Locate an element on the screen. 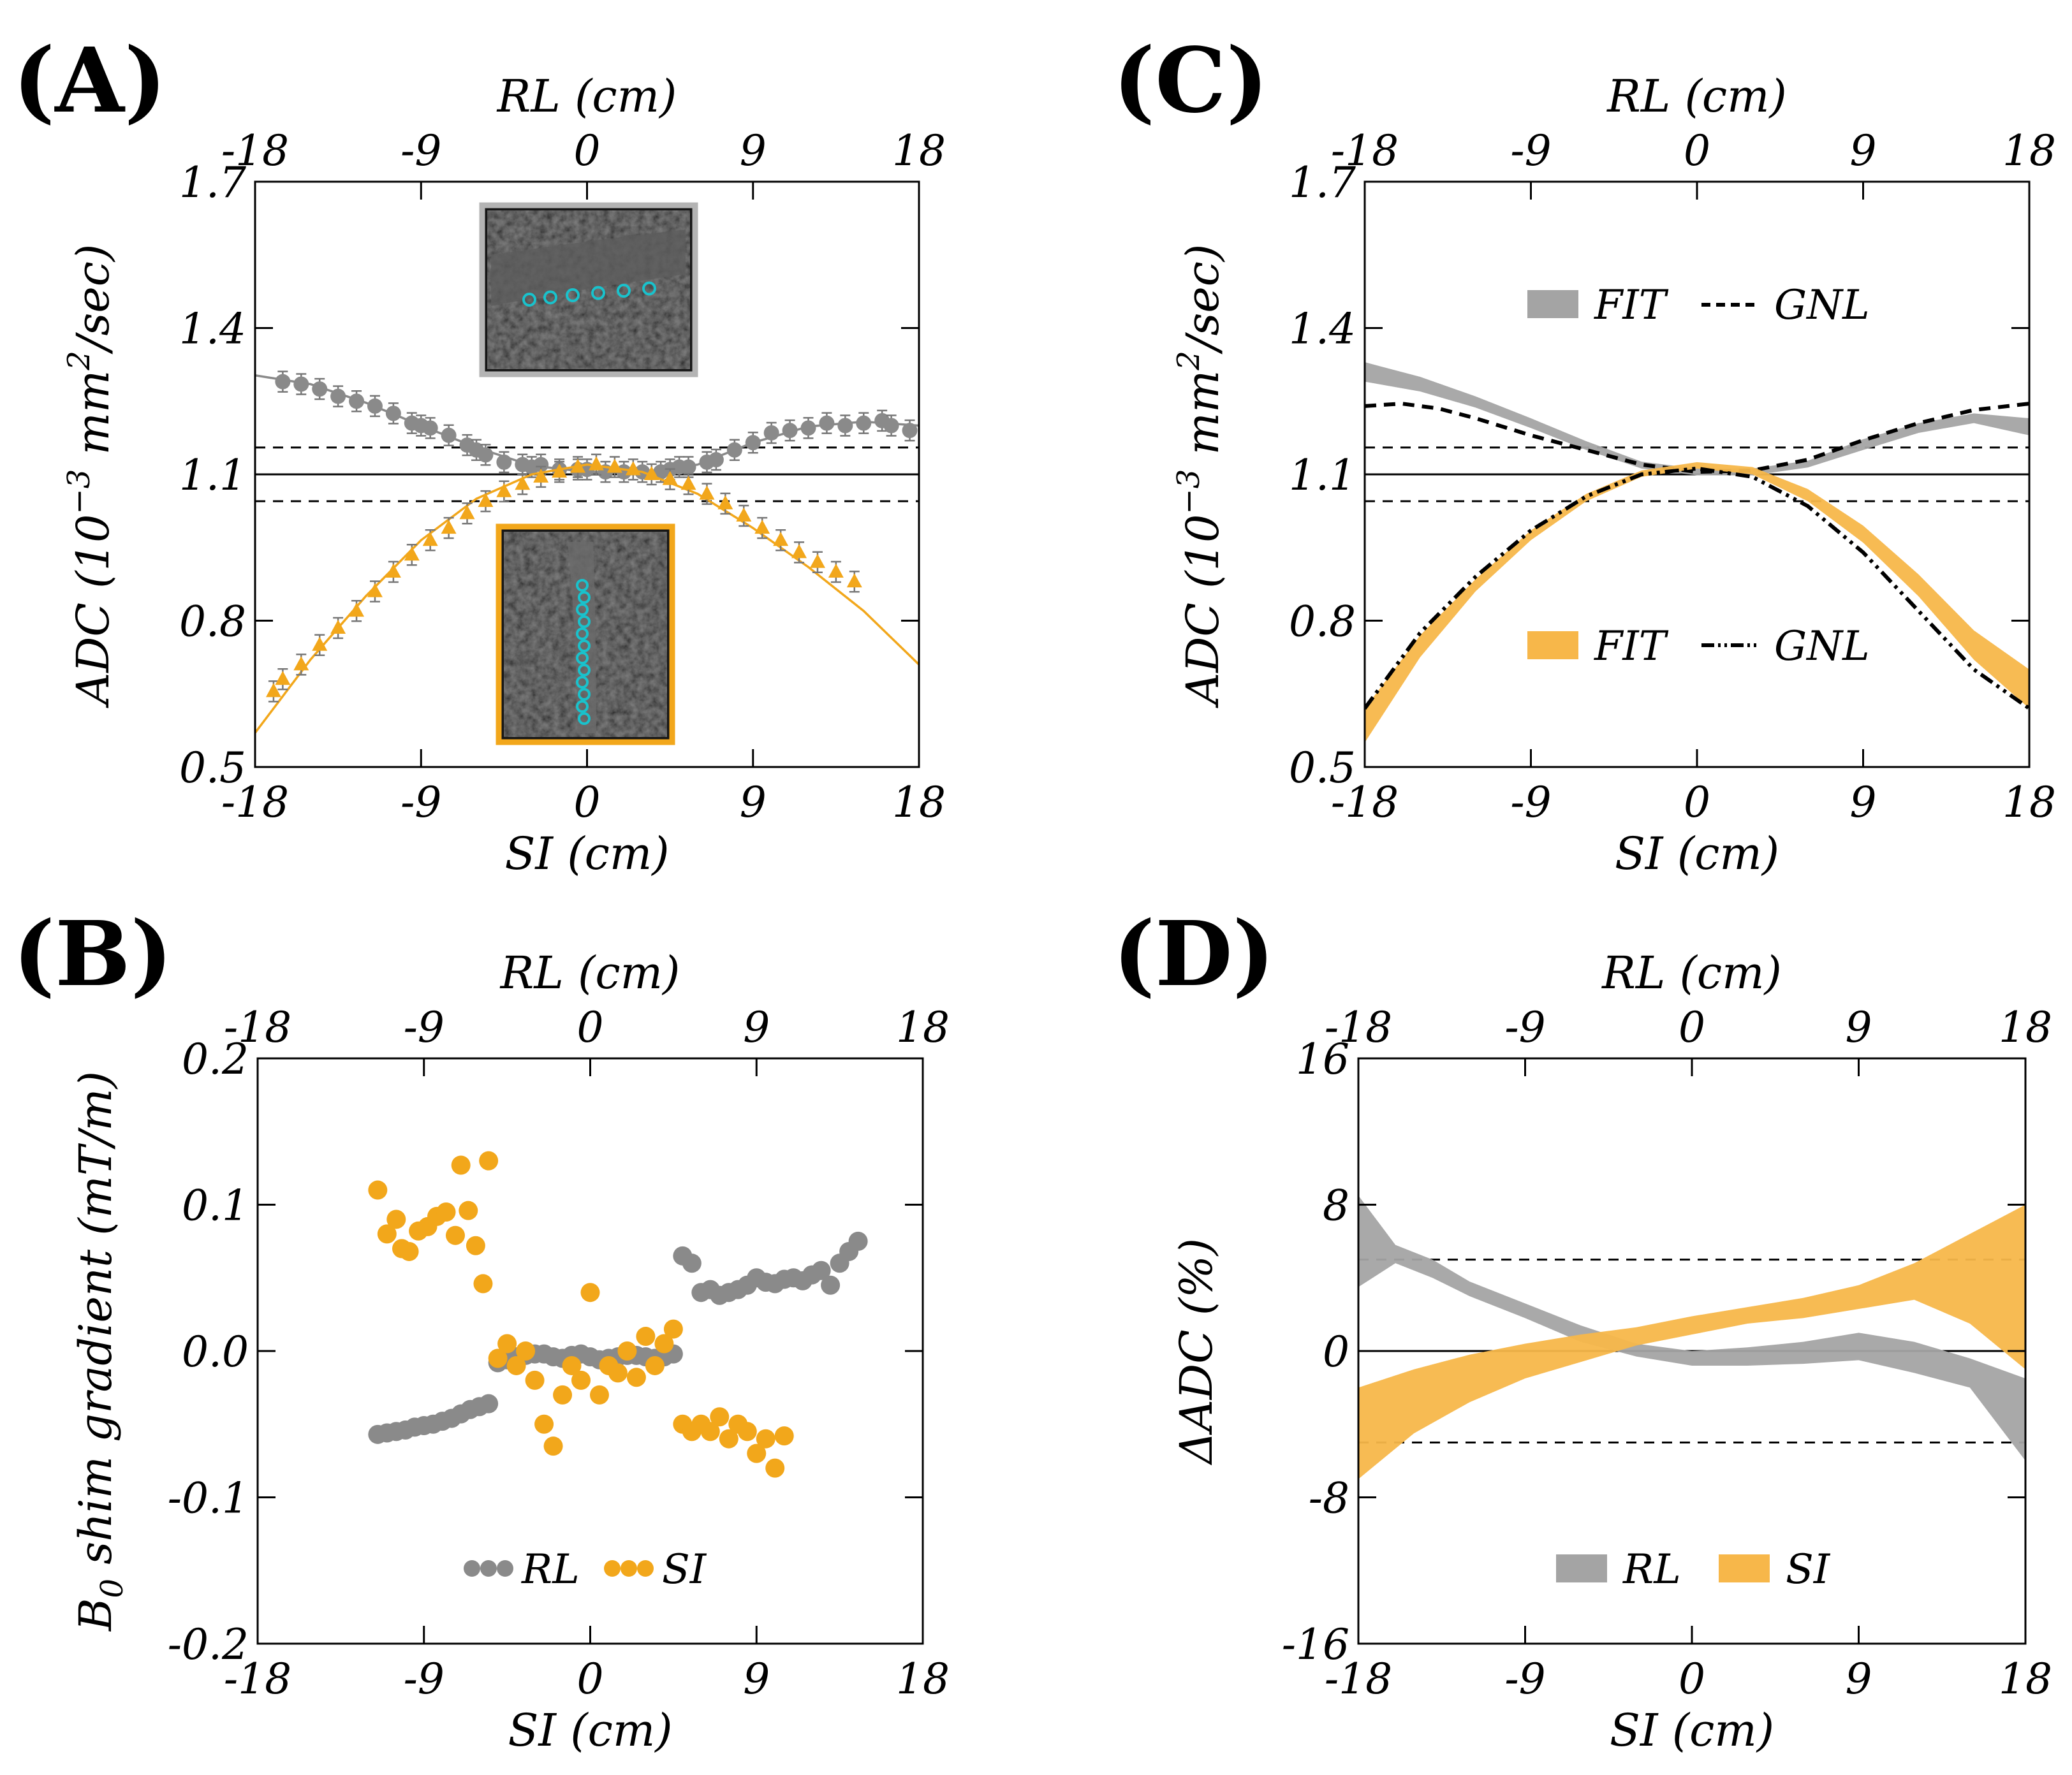 The height and width of the screenshot is (1775, 2072). ylabel-part: mm is located at coordinates (1203, 419).